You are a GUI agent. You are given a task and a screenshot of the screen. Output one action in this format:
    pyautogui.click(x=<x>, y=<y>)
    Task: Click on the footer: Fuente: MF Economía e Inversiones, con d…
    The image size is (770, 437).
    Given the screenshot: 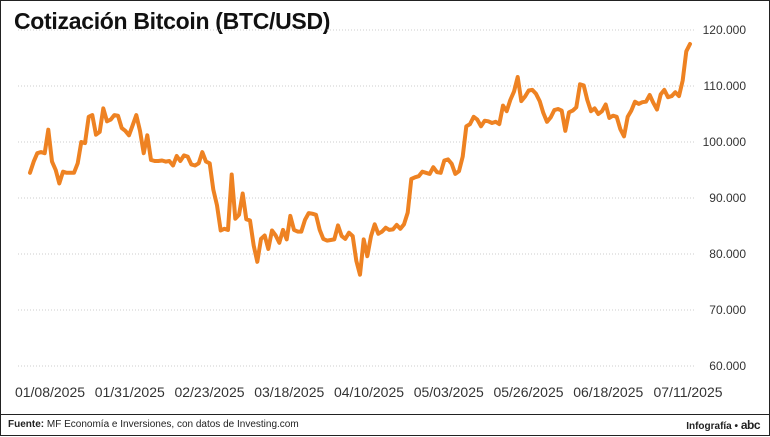 What is the action you would take?
    pyautogui.click(x=385, y=425)
    